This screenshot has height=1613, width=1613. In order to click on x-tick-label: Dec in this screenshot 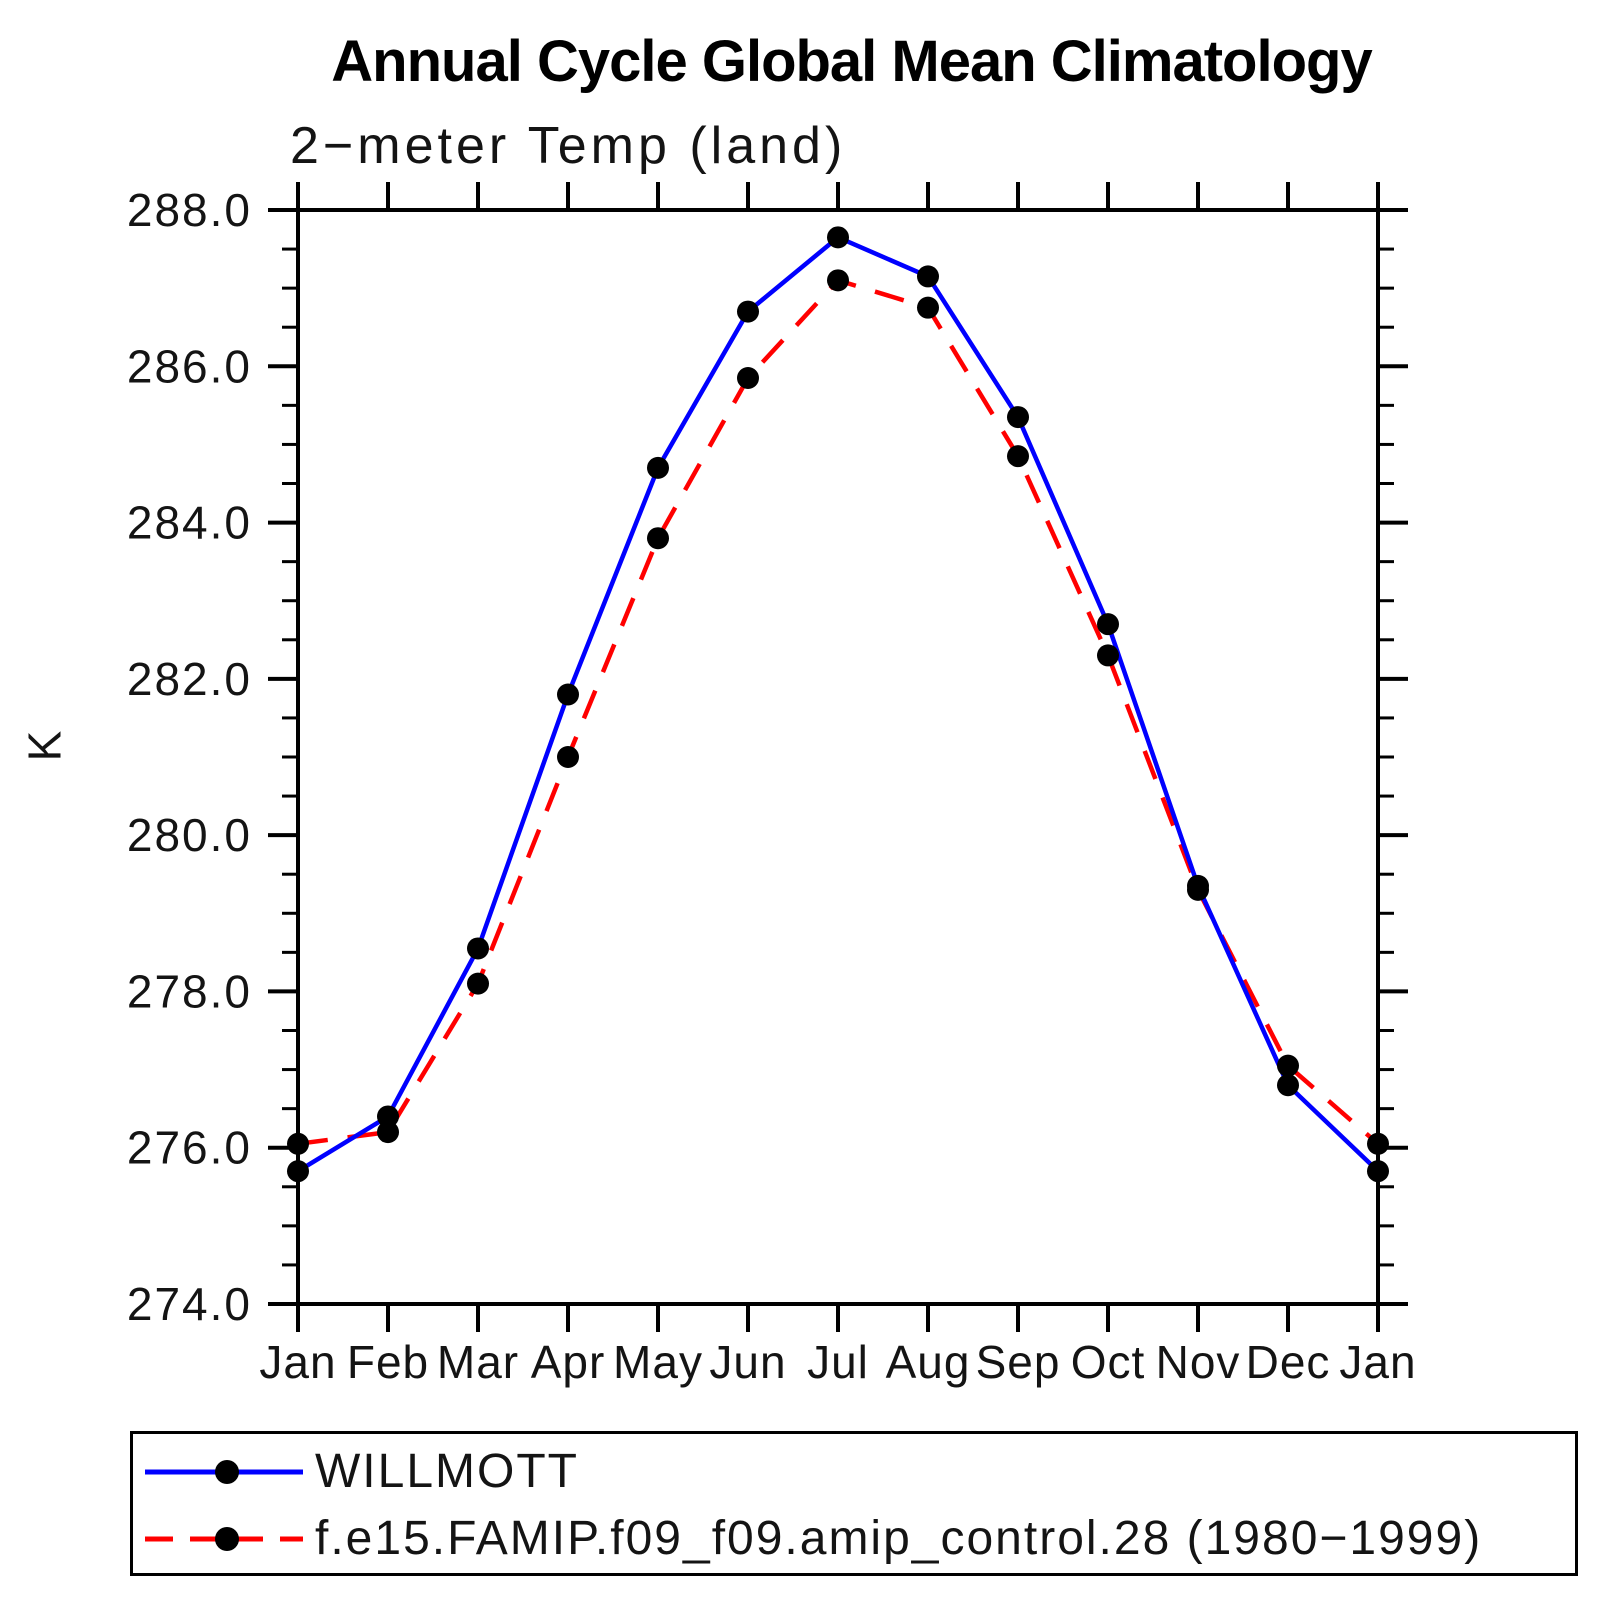, I will do `click(1288, 1362)`.